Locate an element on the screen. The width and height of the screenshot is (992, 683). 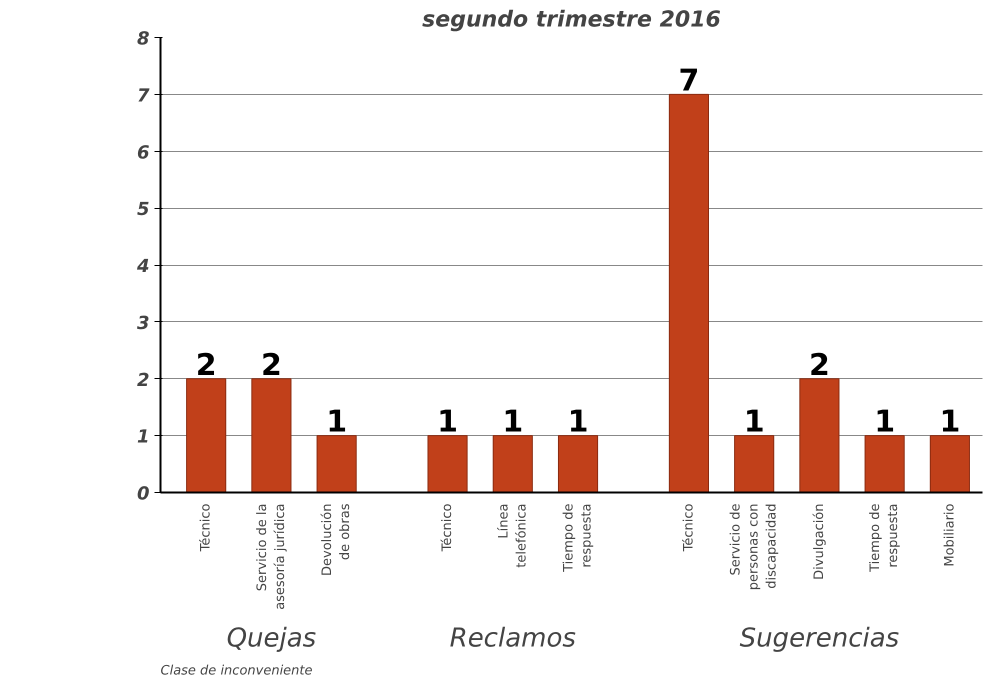
chart-title: segundo trimestre 2016 is located at coordinates (571, 20).